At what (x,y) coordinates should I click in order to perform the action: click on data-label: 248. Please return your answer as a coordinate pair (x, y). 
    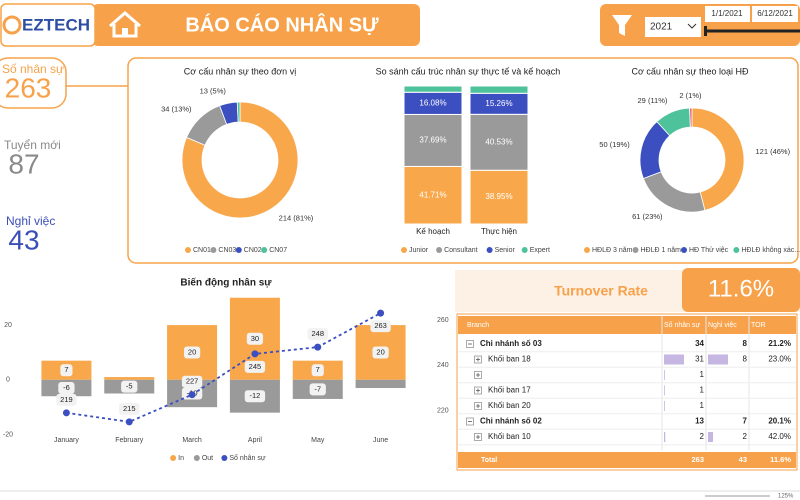
    Looking at the image, I should click on (317, 333).